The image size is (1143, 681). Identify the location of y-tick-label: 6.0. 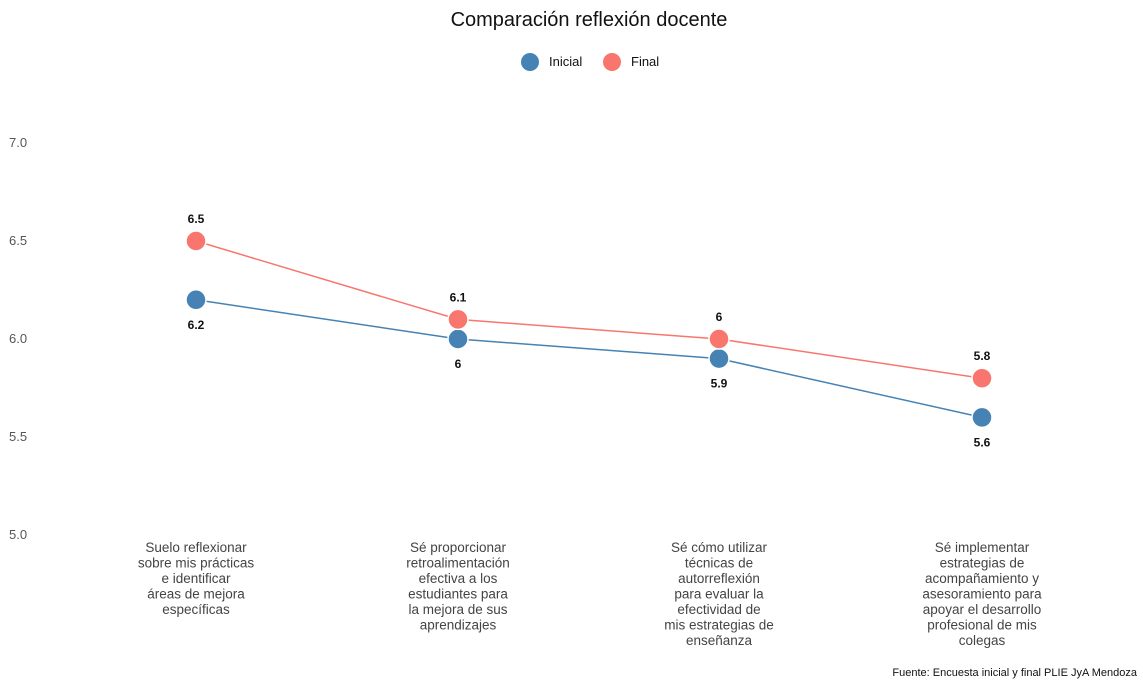
(18, 338).